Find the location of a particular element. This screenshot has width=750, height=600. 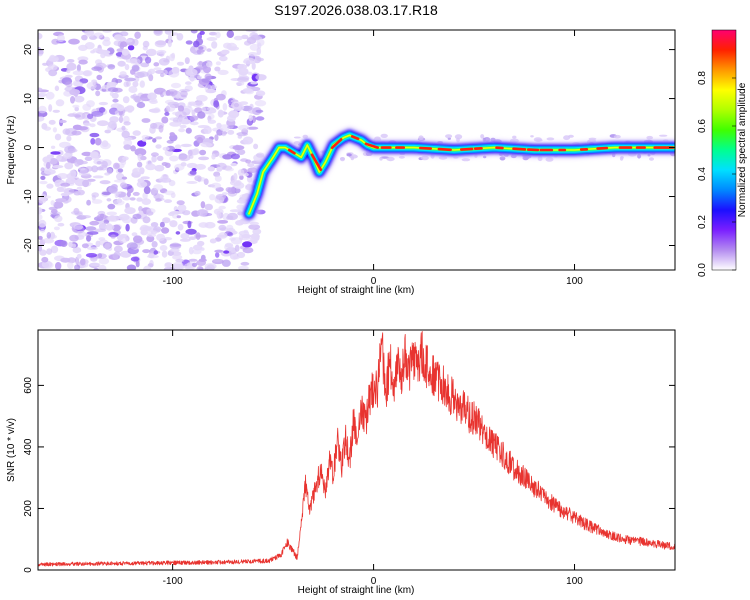

spectrogram-y-axis-label: Frequency (Hz) is located at coordinates (11, 150).